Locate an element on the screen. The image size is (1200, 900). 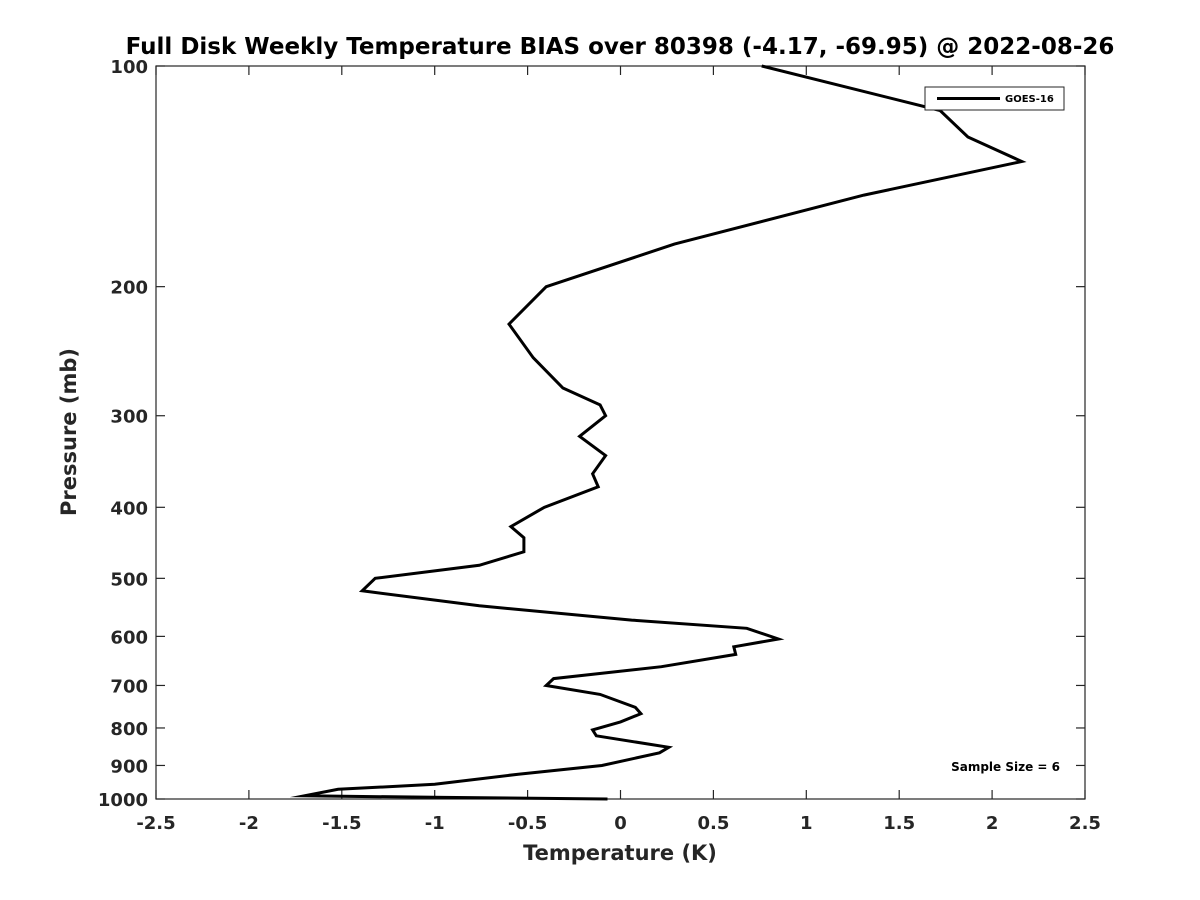
x-tick-label: 2 is located at coordinates (992, 823).